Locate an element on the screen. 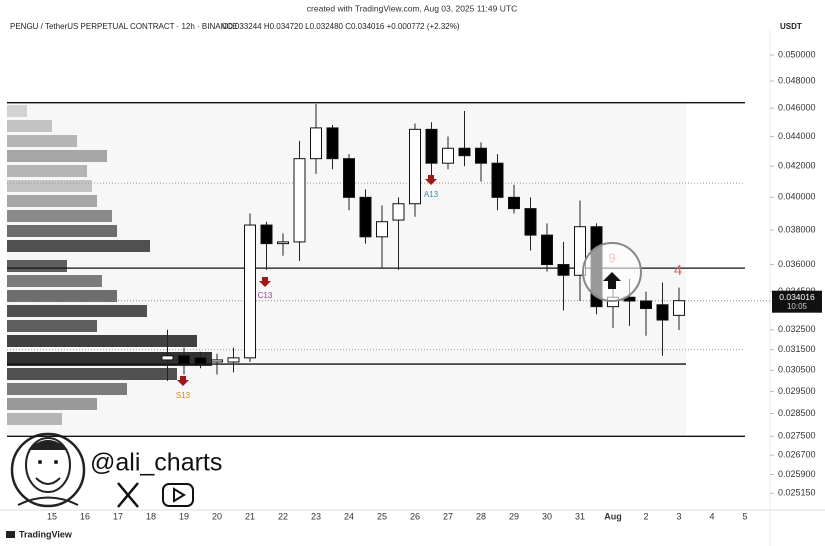 The width and height of the screenshot is (825, 546). x-logo is located at coordinates (128, 495).